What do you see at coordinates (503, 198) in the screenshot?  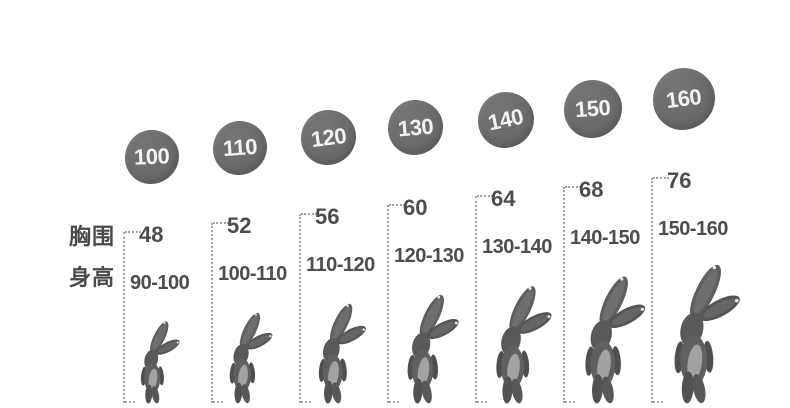 I see `chest-value: 64` at bounding box center [503, 198].